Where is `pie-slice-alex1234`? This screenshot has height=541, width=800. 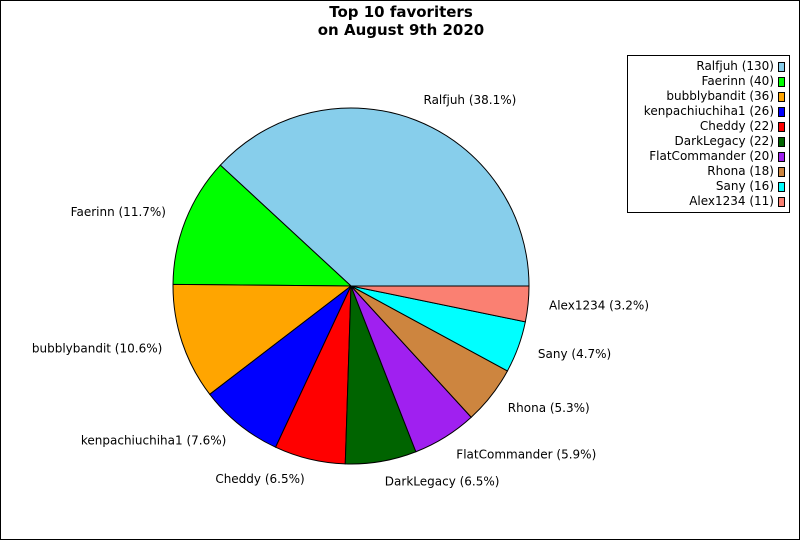
pie-slice-alex1234 is located at coordinates (440, 304).